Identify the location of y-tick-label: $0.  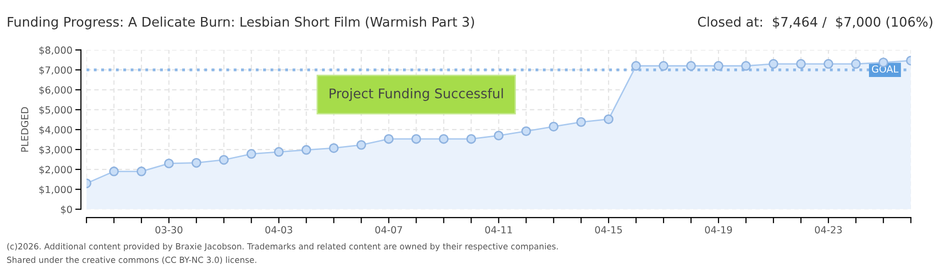
(66, 210).